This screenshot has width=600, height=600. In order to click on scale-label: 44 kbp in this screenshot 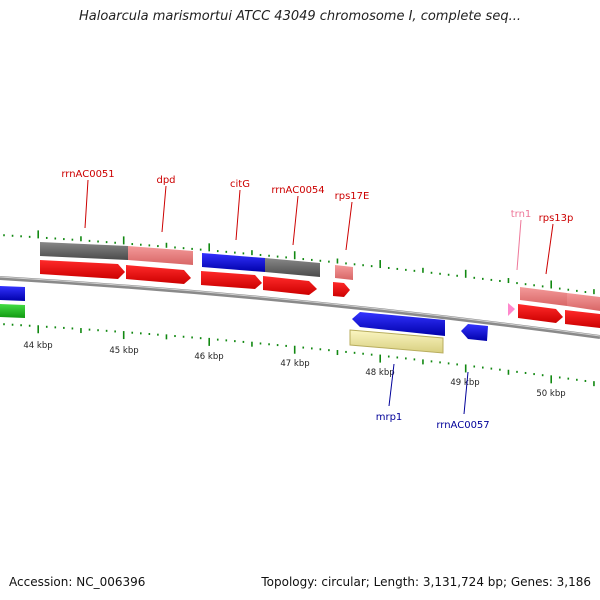, I will do `click(37, 346)`.